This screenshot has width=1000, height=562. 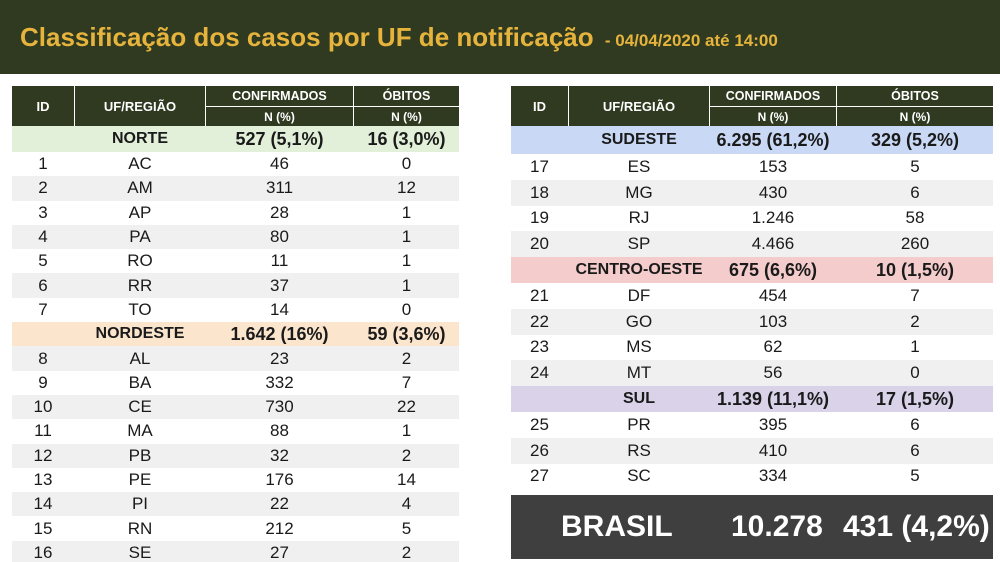 What do you see at coordinates (235, 261) in the screenshot?
I see `table-row: 5 RO 11 1` at bounding box center [235, 261].